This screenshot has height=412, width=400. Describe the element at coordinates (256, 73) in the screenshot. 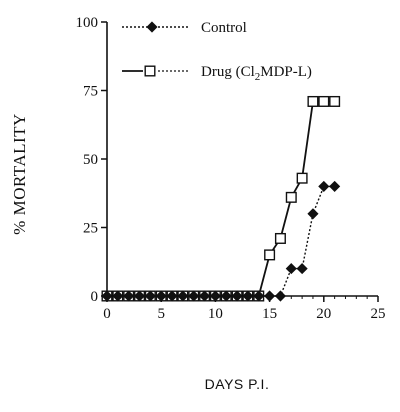

I see `legend-drug-label: Drug (Cl2MDP-L)` at that location.